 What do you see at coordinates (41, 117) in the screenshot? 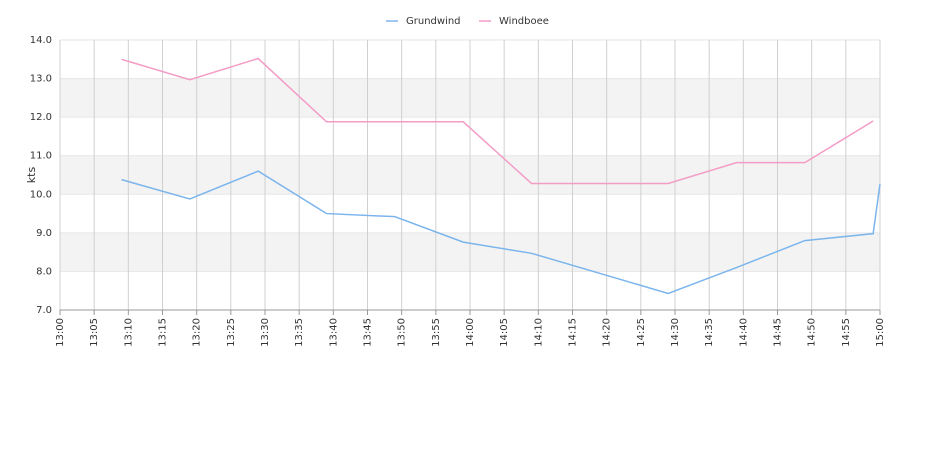
I see `y-tick-label: 12.0` at bounding box center [41, 117].